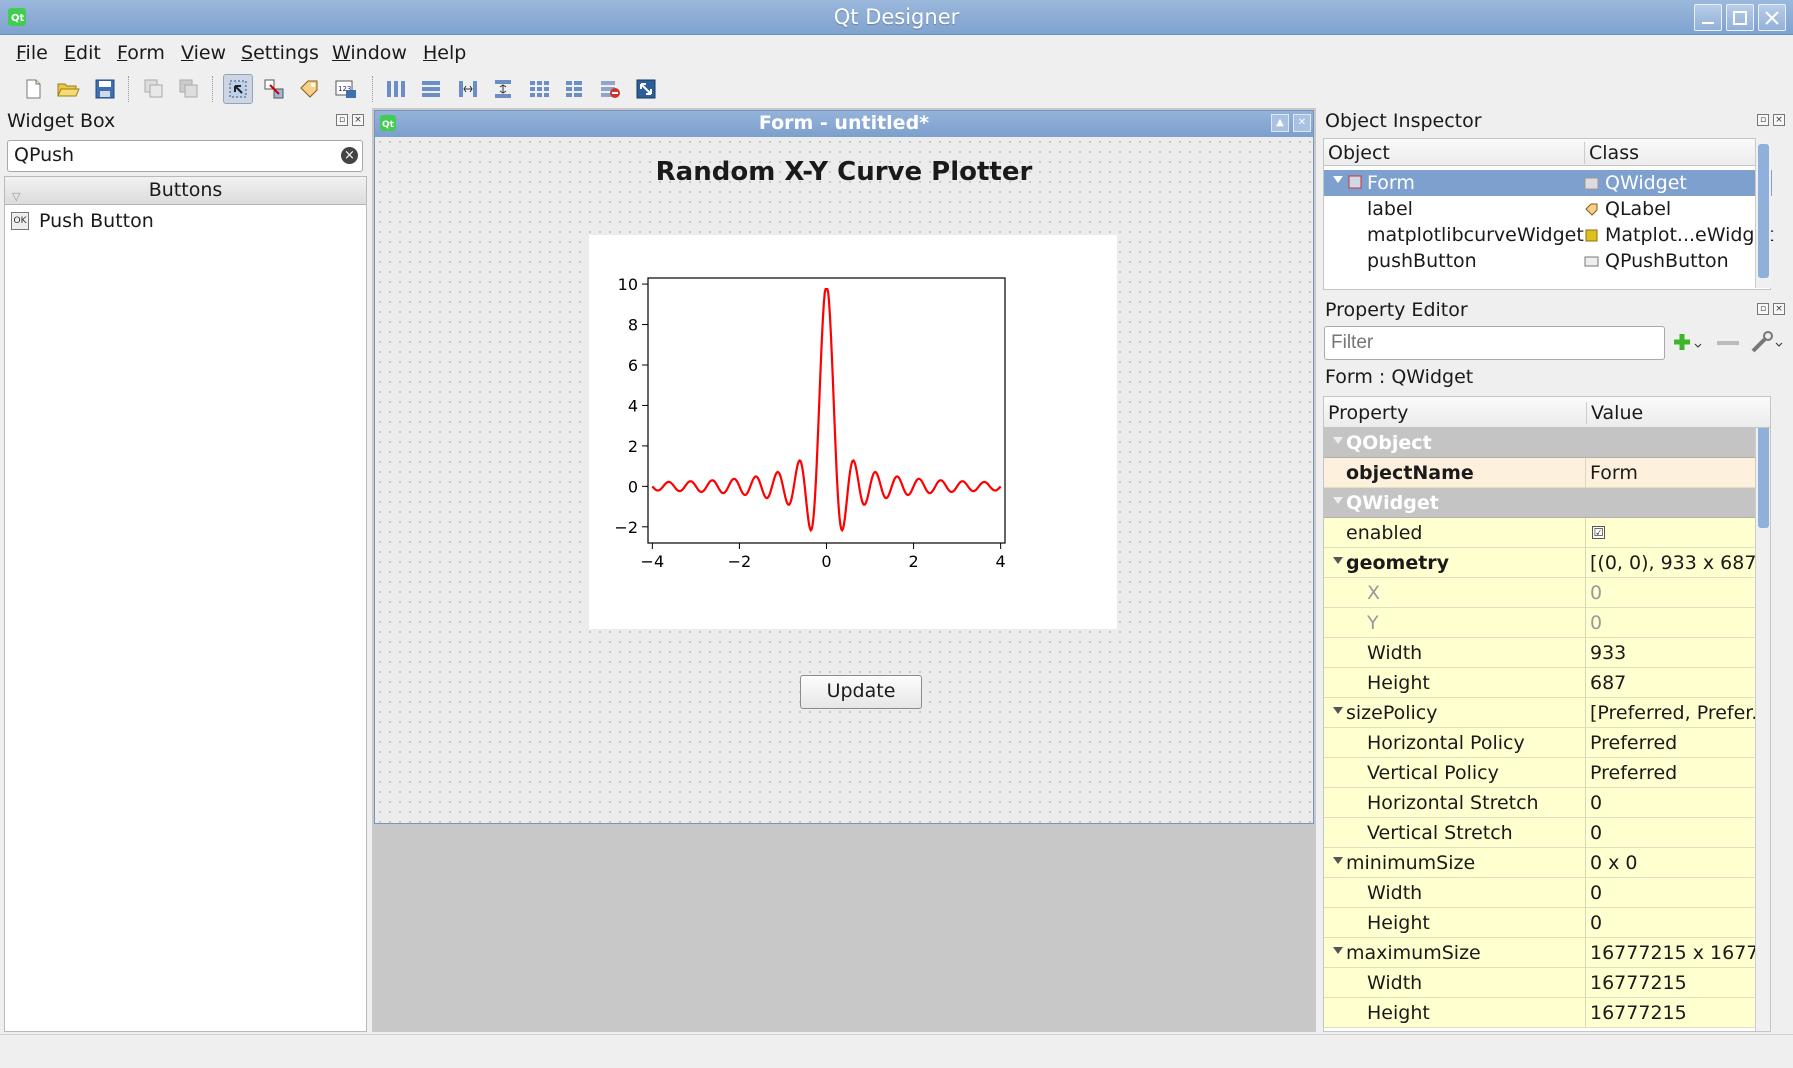 The image size is (1793, 1068). What do you see at coordinates (1547, 803) in the screenshot?
I see `property-row: Horizontal Stretch 0` at bounding box center [1547, 803].